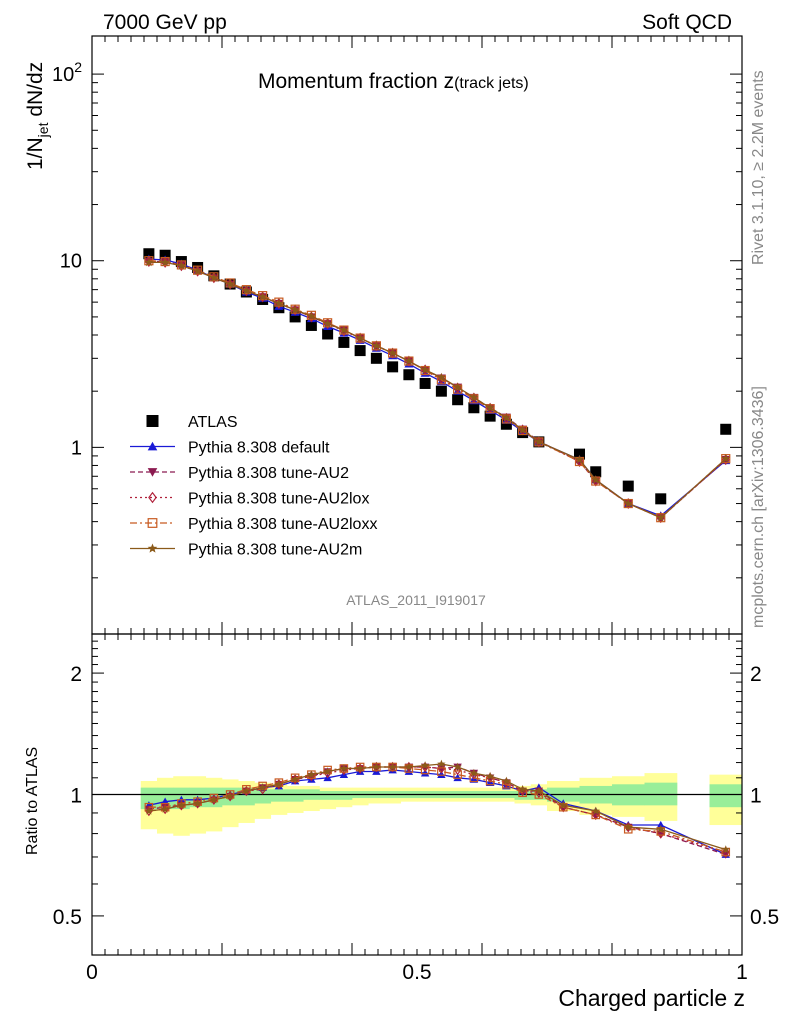  Describe the element at coordinates (259, 448) in the screenshot. I see `legend-label: Pythia 8.308 default` at that location.